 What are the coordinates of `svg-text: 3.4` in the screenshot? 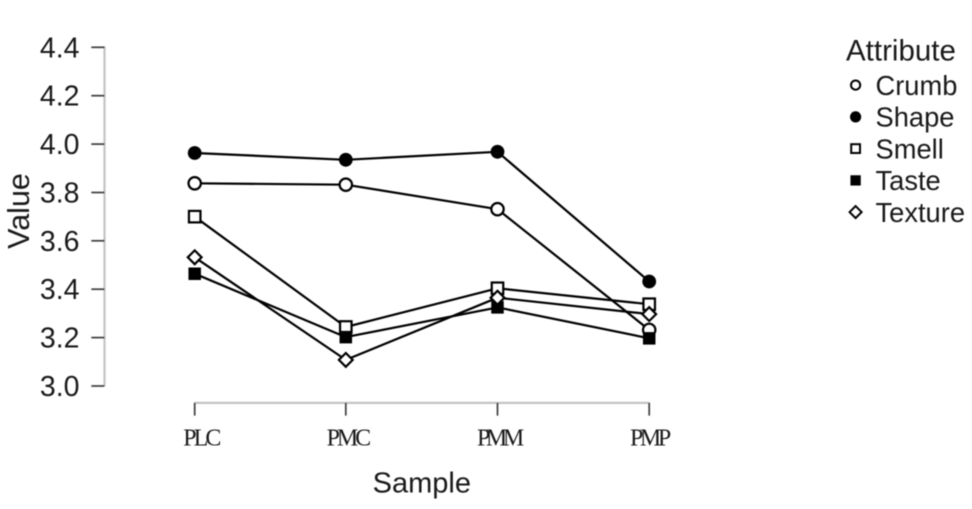 It's located at (60, 290).